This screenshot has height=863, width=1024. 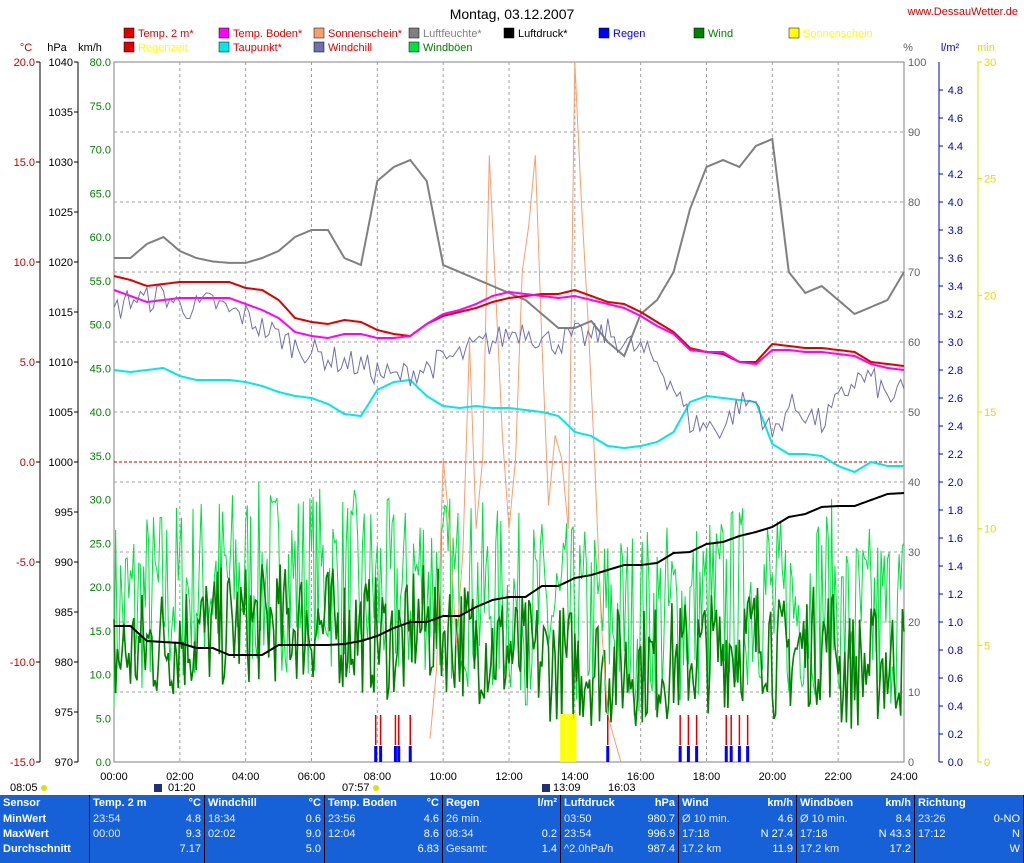 I want to click on tick-label-pressure: 995, so click(x=64, y=513).